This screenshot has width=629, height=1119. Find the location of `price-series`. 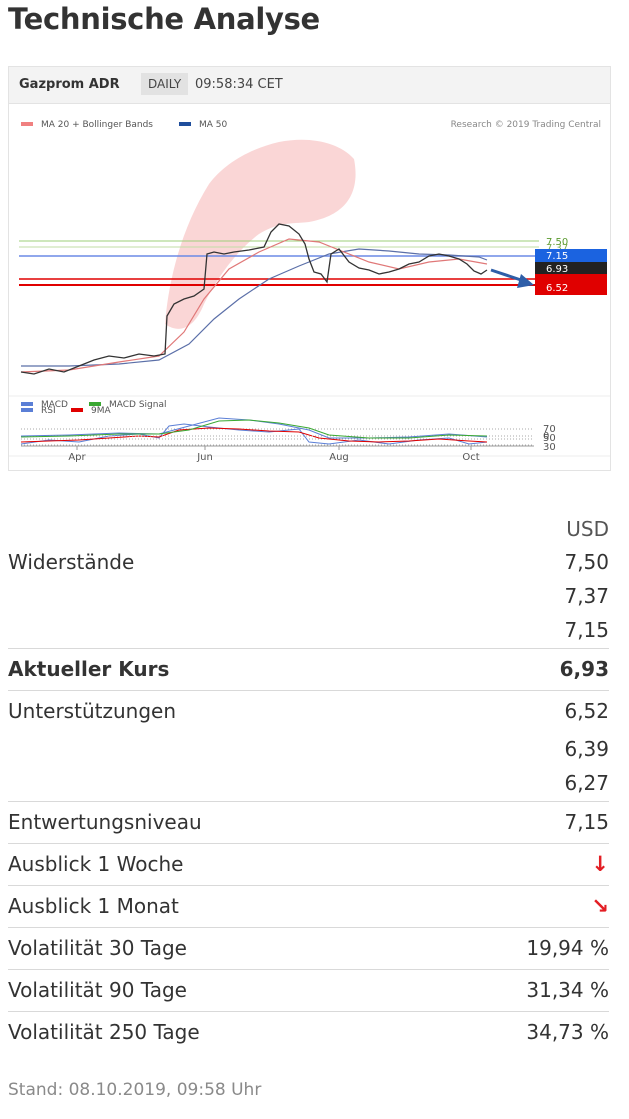

price-series is located at coordinates (254, 299).